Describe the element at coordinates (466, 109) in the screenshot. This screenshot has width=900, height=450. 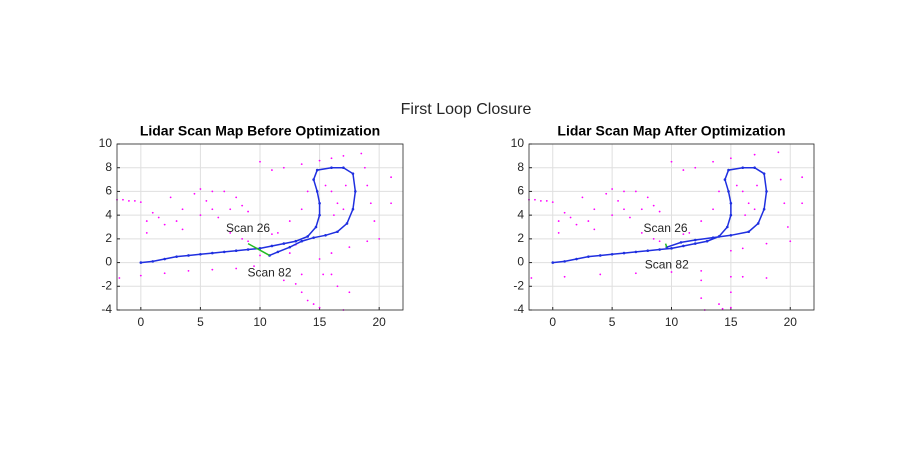
I see `figure-title: First Loop Closure` at that location.